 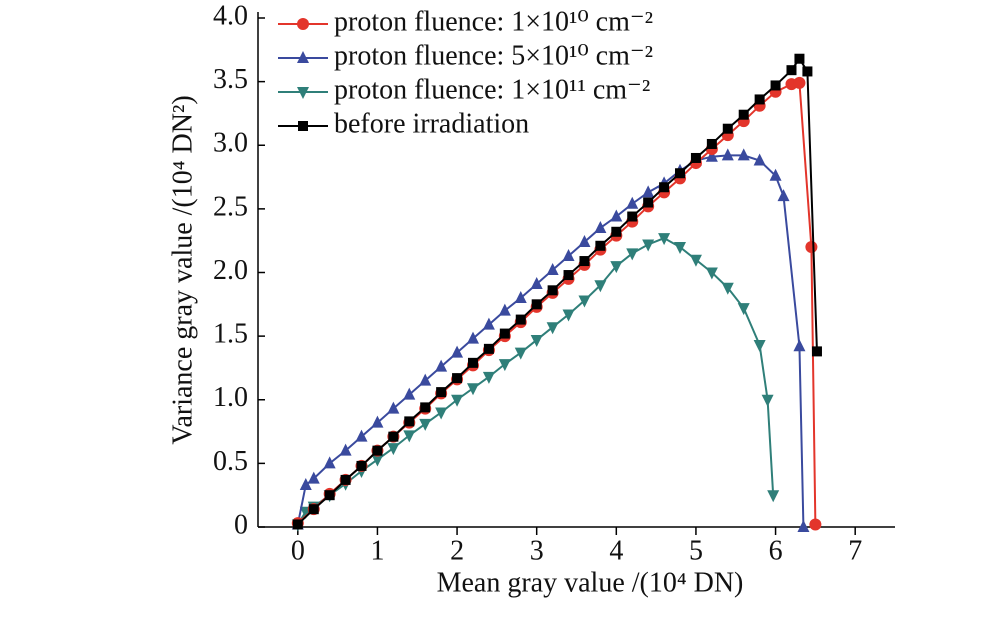 I want to click on legend-label: proton fluence: 1×10¹⁰ cm⁻², so click(x=493, y=21).